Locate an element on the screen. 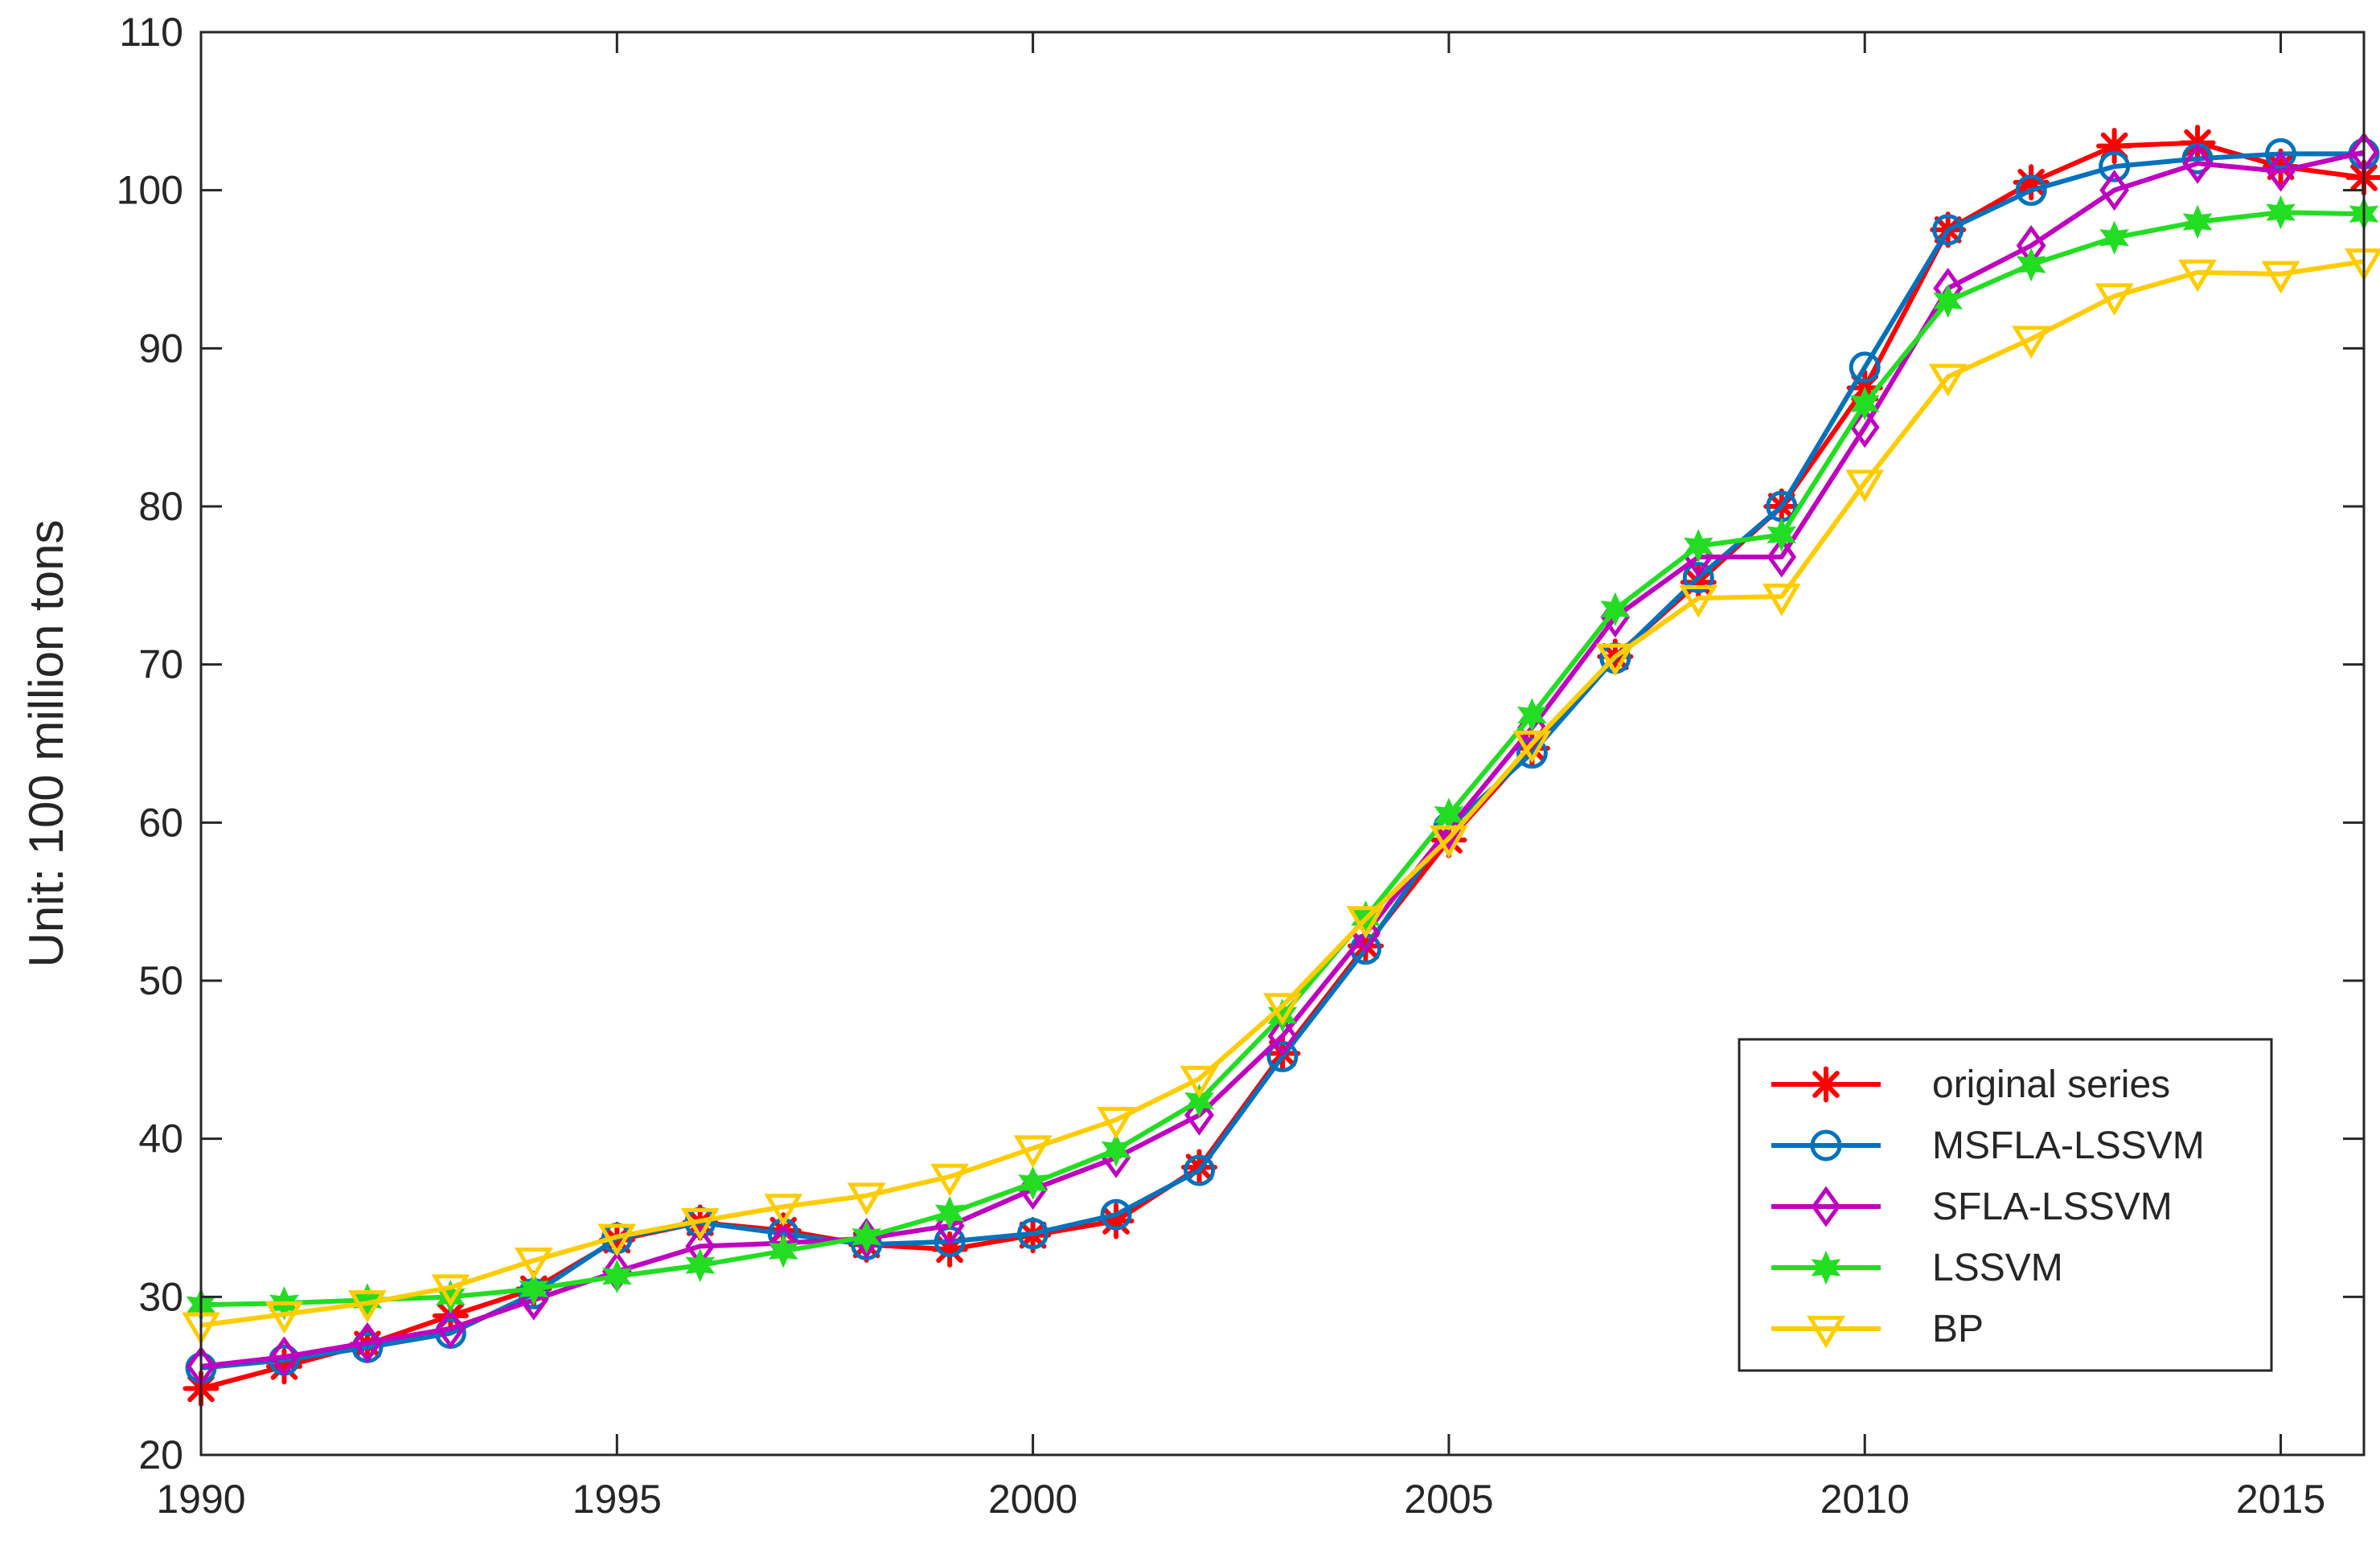 The height and width of the screenshot is (1553, 2380). y-tick-label: 20 is located at coordinates (160, 1454).